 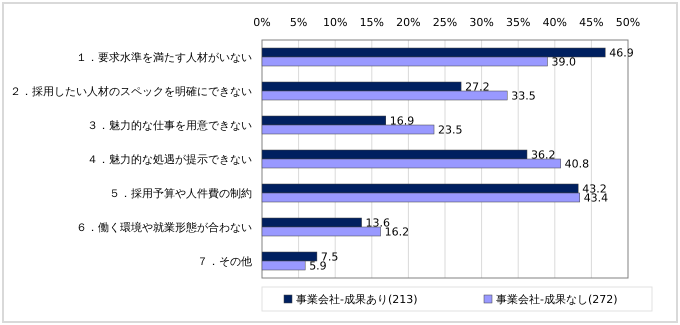 I want to click on y-tick-label: ５．採用予算や人件費の制約, so click(x=180, y=193).